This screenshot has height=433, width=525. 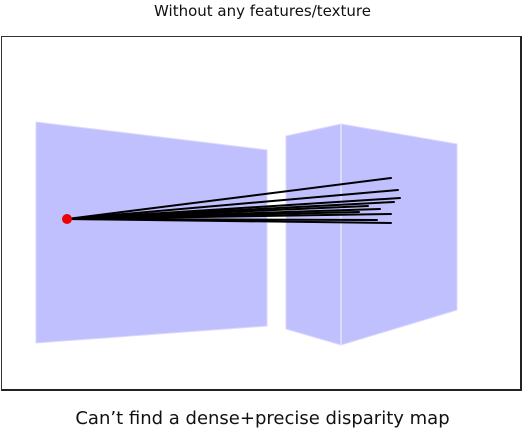 I want to click on box-right-face, so click(x=399, y=234).